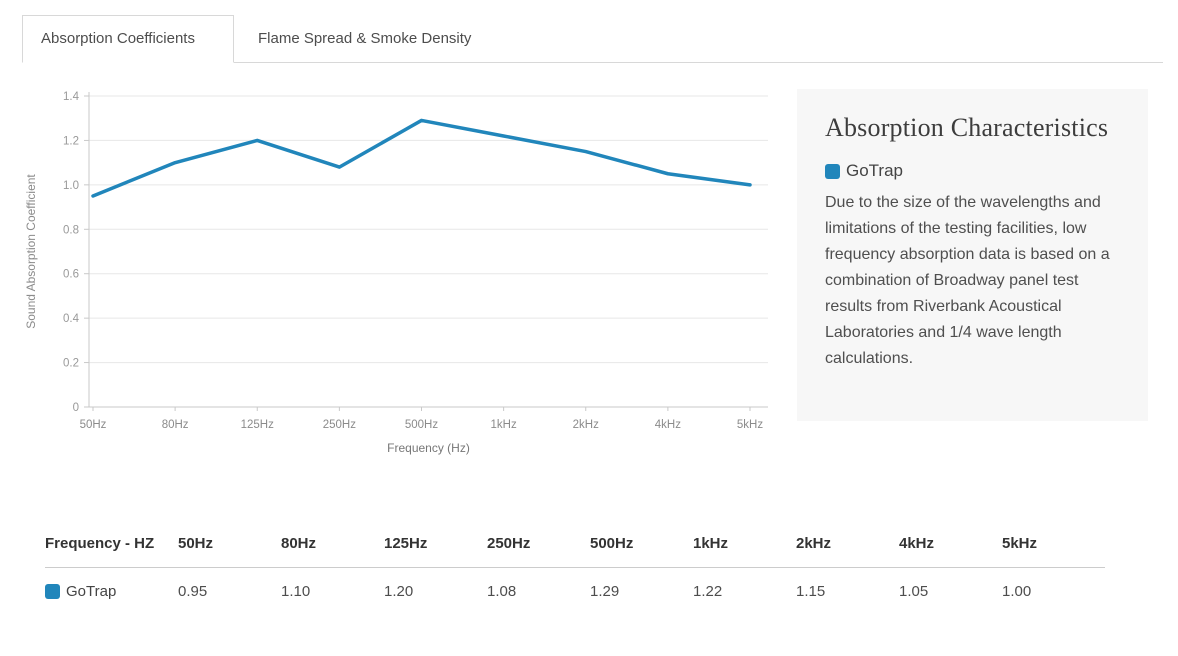 The height and width of the screenshot is (656, 1178). I want to click on x-tick-label: 80Hz, so click(175, 425).